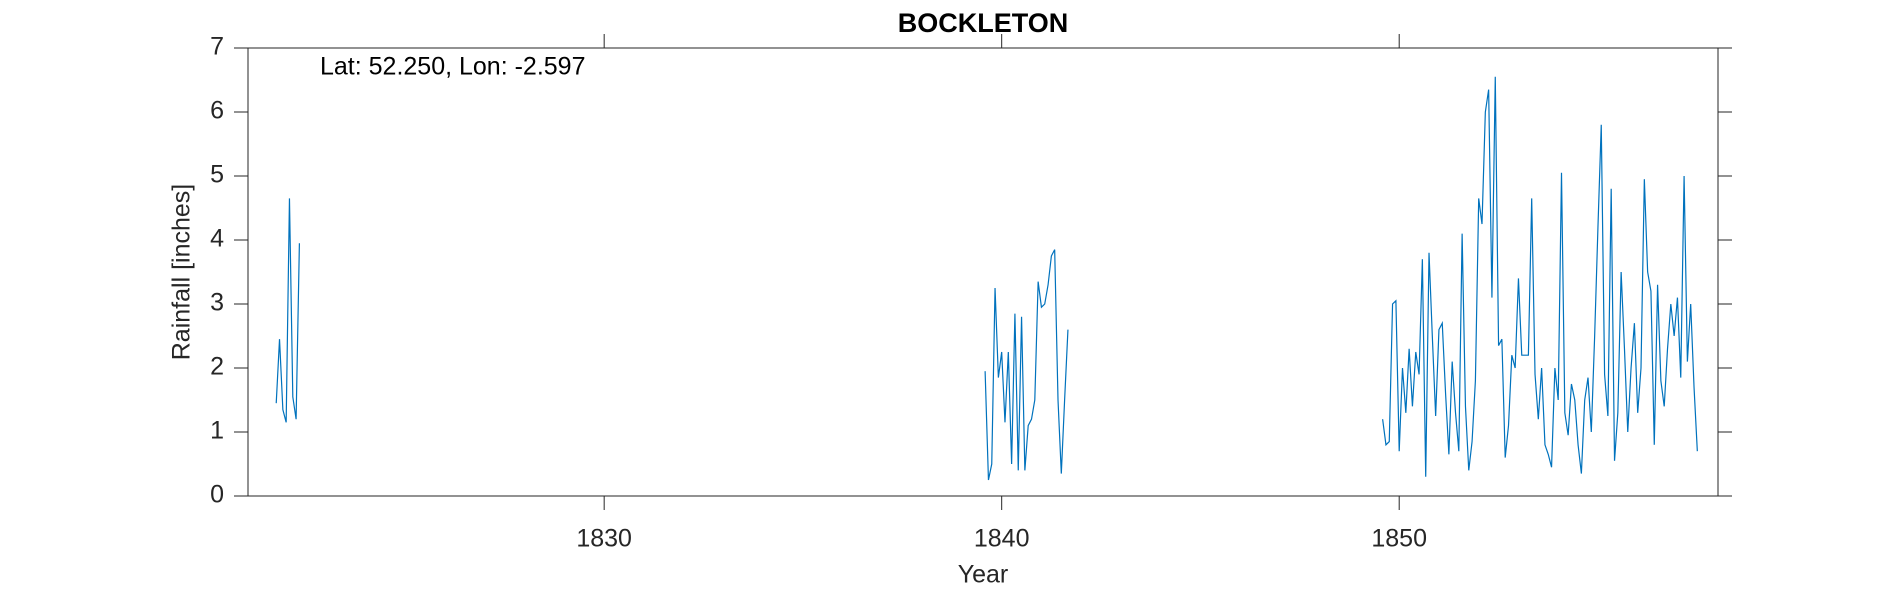 The height and width of the screenshot is (591, 1890). I want to click on y-tick-label: 3, so click(217, 303).